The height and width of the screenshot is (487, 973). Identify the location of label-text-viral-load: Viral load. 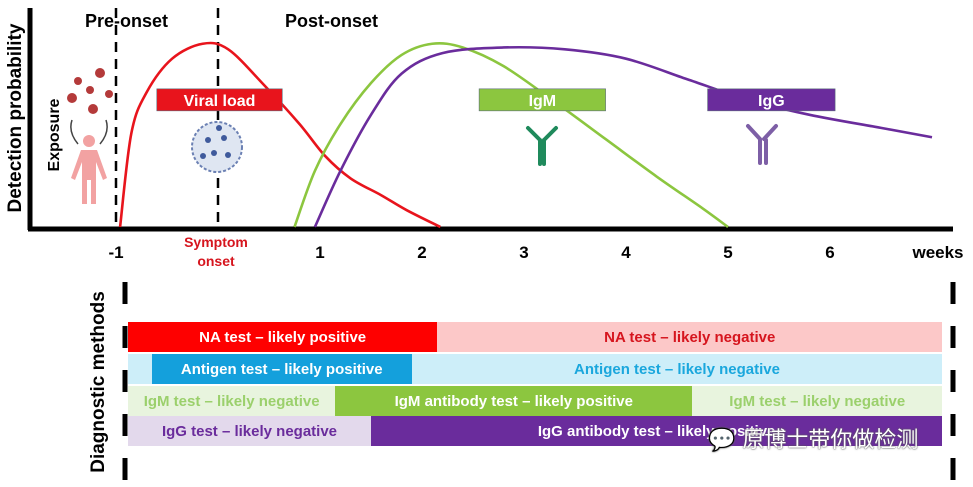
(220, 101).